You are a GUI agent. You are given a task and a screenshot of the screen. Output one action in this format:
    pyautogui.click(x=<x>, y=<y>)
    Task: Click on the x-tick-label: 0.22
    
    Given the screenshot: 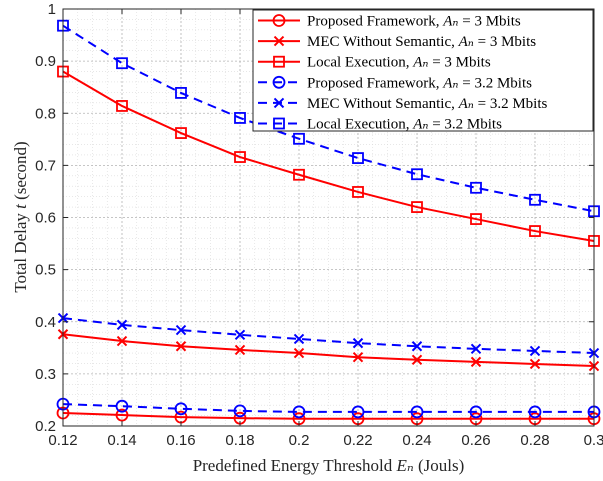 What is the action you would take?
    pyautogui.click(x=357, y=440)
    